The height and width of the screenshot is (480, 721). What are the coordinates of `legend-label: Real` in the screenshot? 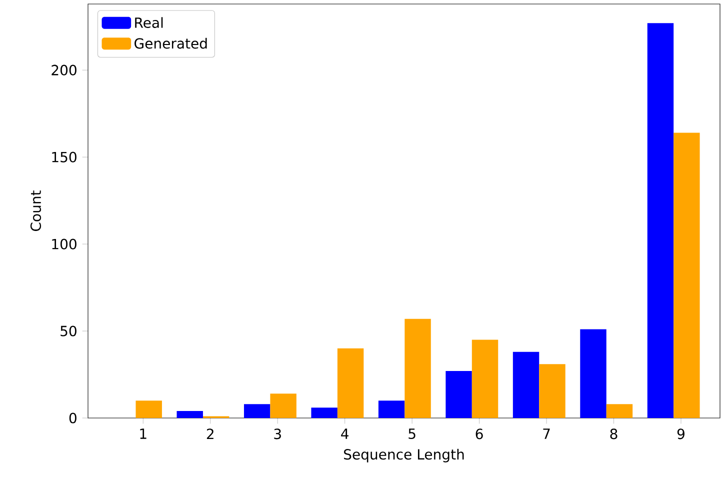 It's located at (149, 22).